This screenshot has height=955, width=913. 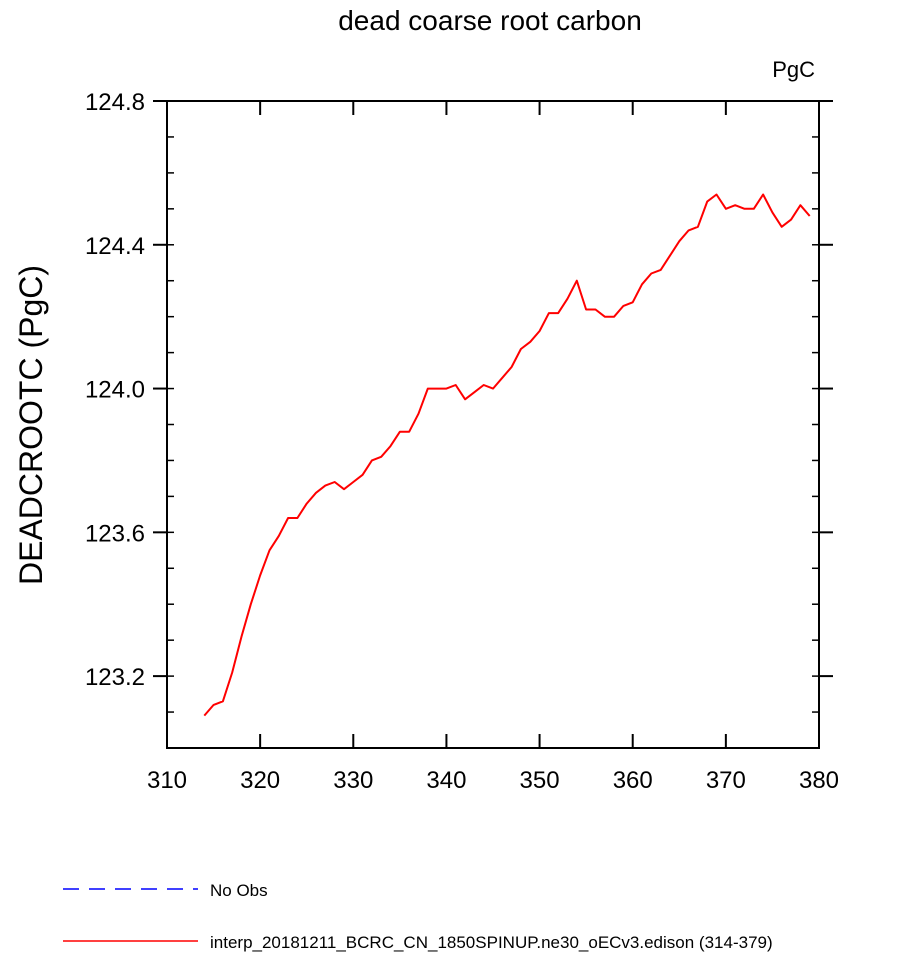 What do you see at coordinates (167, 780) in the screenshot?
I see `x-tick-label: 310` at bounding box center [167, 780].